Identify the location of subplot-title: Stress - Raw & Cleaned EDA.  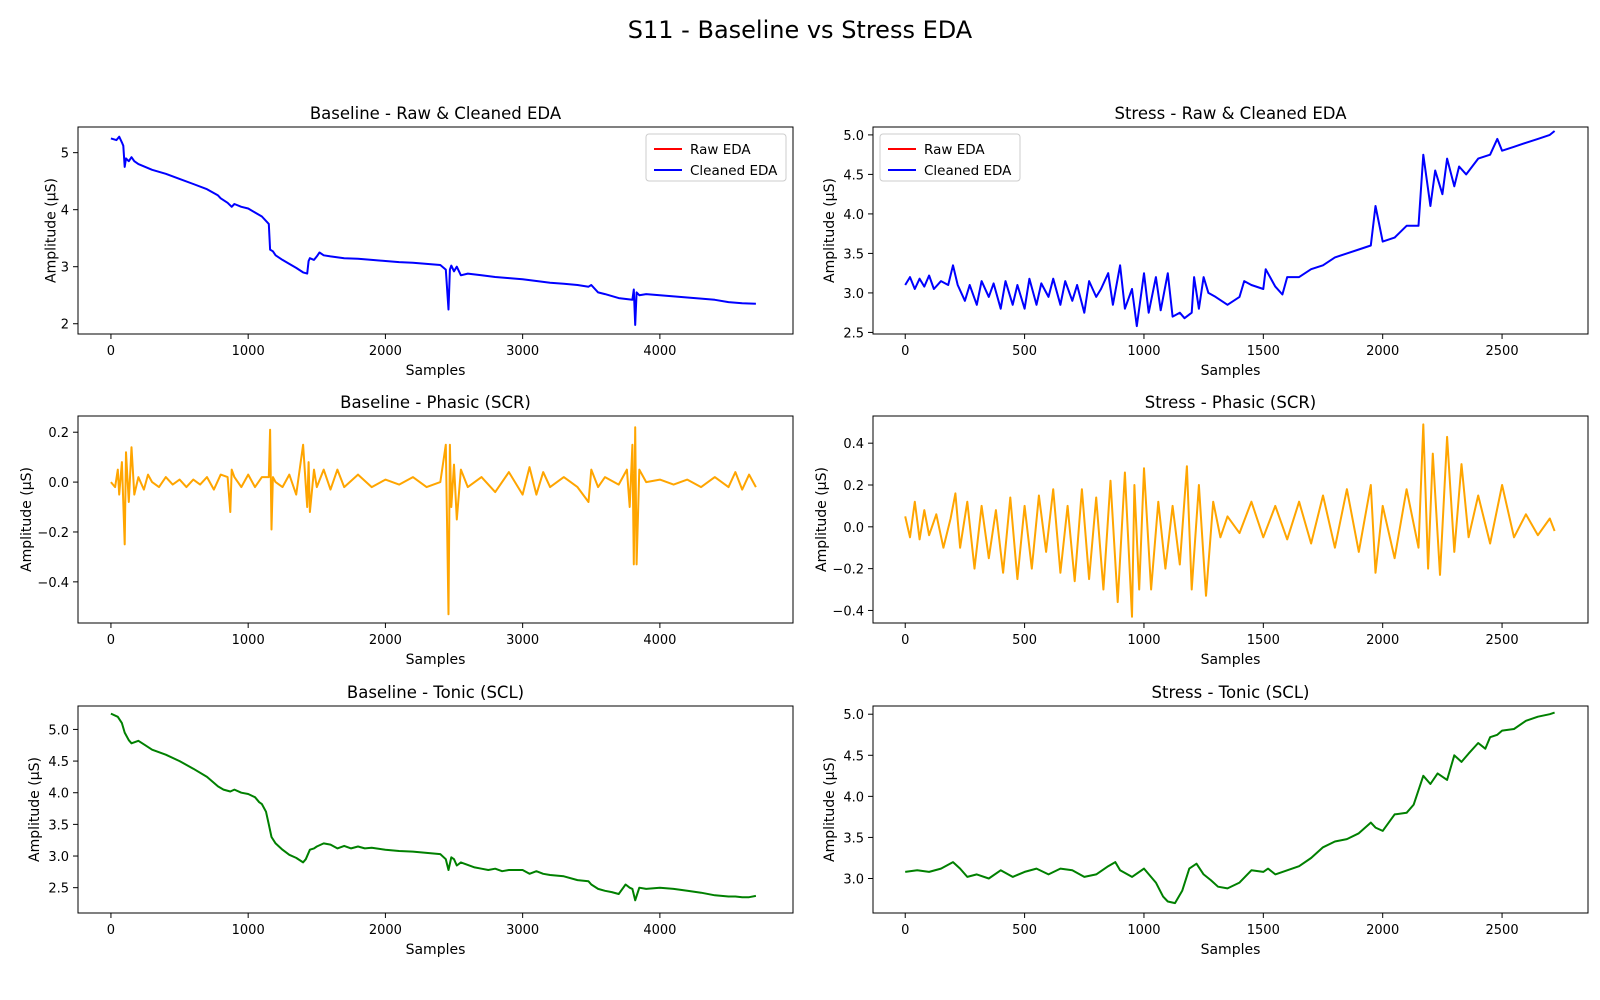
(1230, 113).